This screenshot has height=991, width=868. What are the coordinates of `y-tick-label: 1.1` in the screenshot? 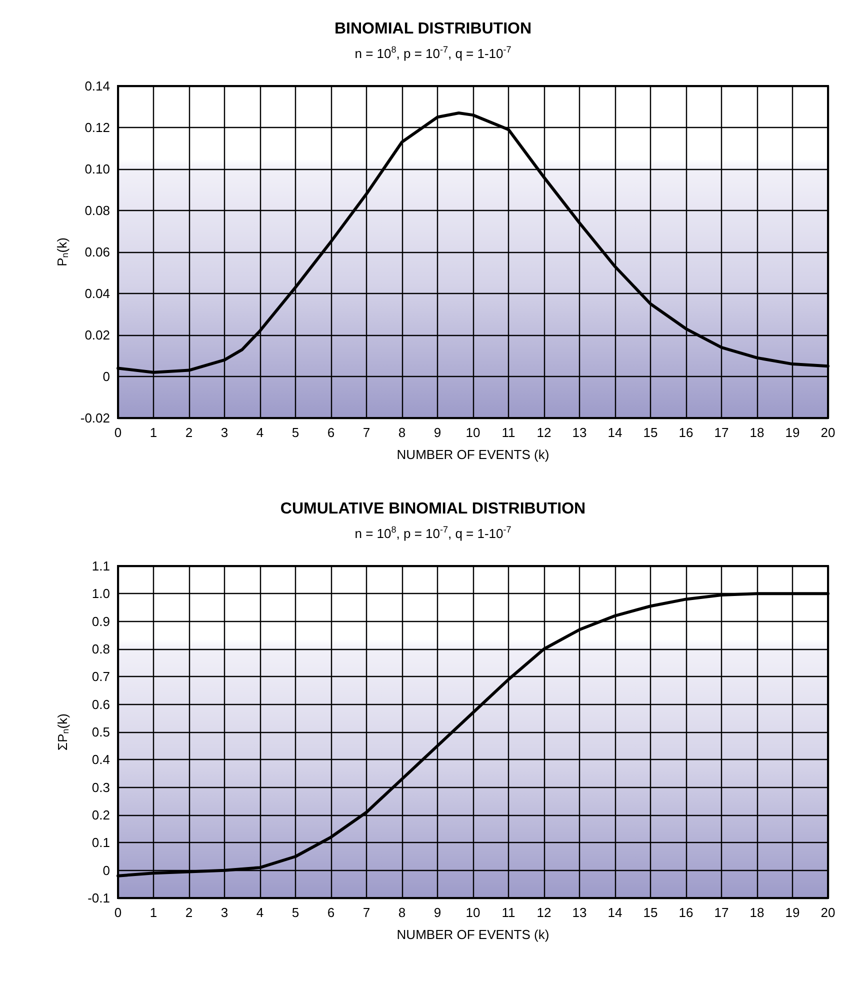 It's located at (101, 566).